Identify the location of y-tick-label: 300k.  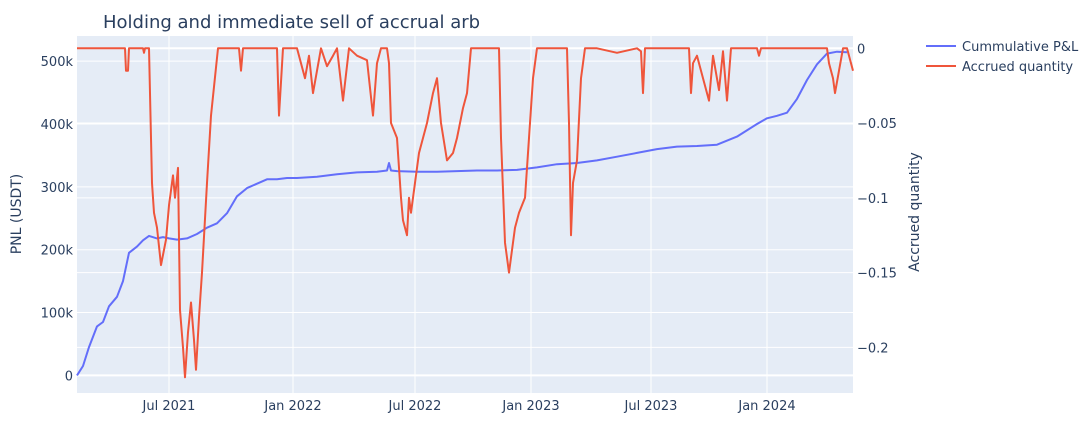
(57, 188).